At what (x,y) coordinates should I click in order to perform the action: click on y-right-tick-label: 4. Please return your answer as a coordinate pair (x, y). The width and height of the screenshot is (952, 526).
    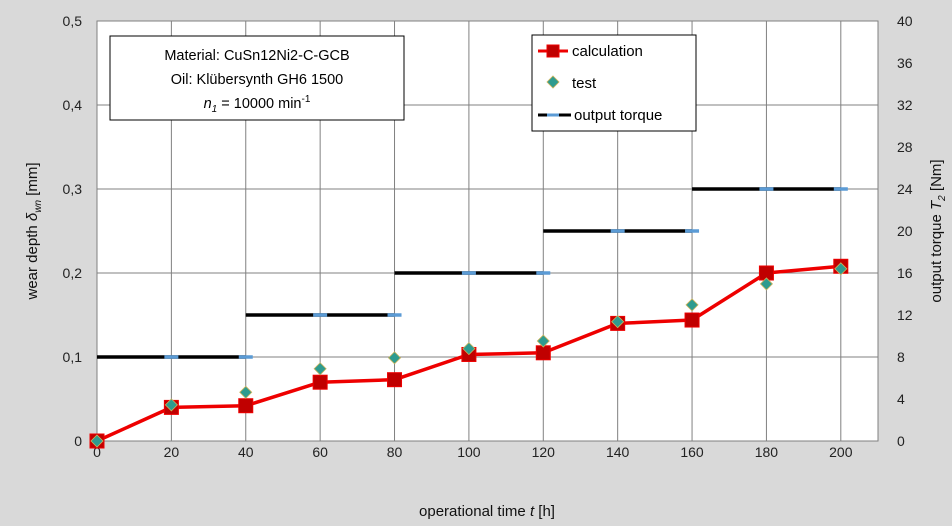
    Looking at the image, I should click on (901, 399).